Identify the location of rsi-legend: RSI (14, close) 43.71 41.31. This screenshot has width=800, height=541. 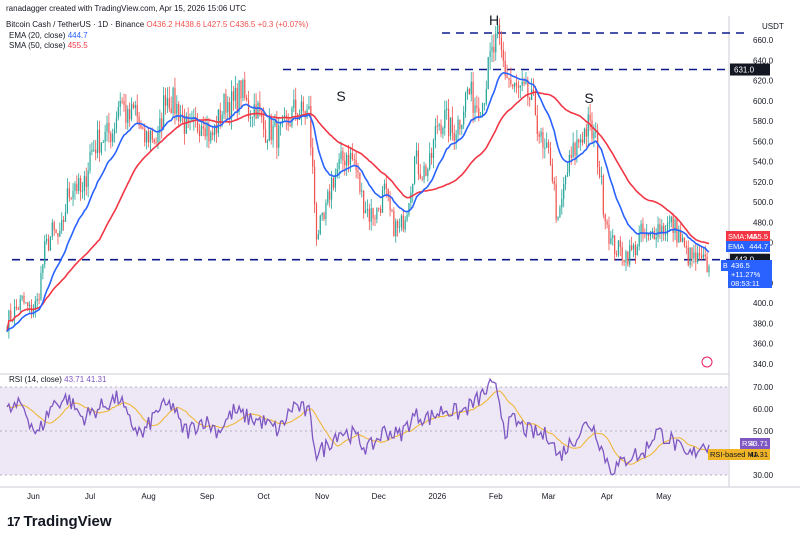
(57, 380).